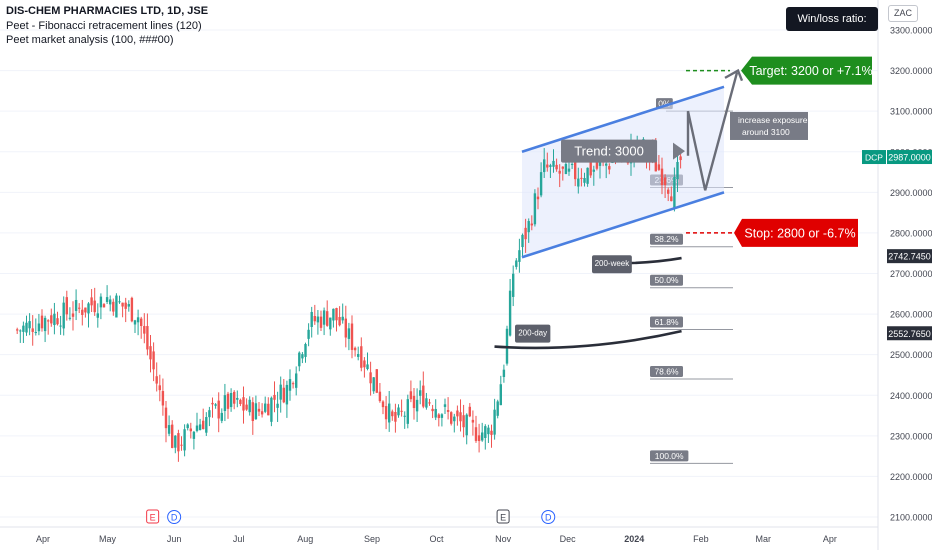 This screenshot has height=550, width=932. What do you see at coordinates (764, 539) in the screenshot?
I see `x-tick-label: Mar` at bounding box center [764, 539].